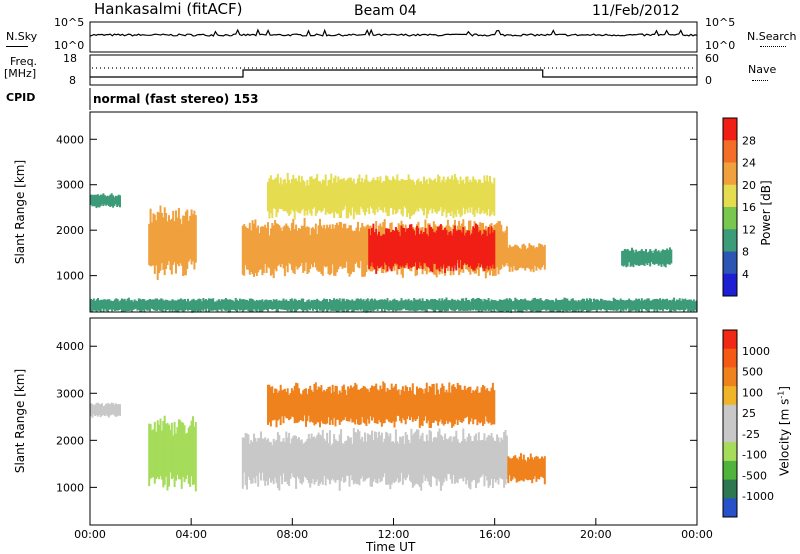 The width and height of the screenshot is (800, 554). What do you see at coordinates (760, 80) in the screenshot?
I see `nave-legend-line` at bounding box center [760, 80].